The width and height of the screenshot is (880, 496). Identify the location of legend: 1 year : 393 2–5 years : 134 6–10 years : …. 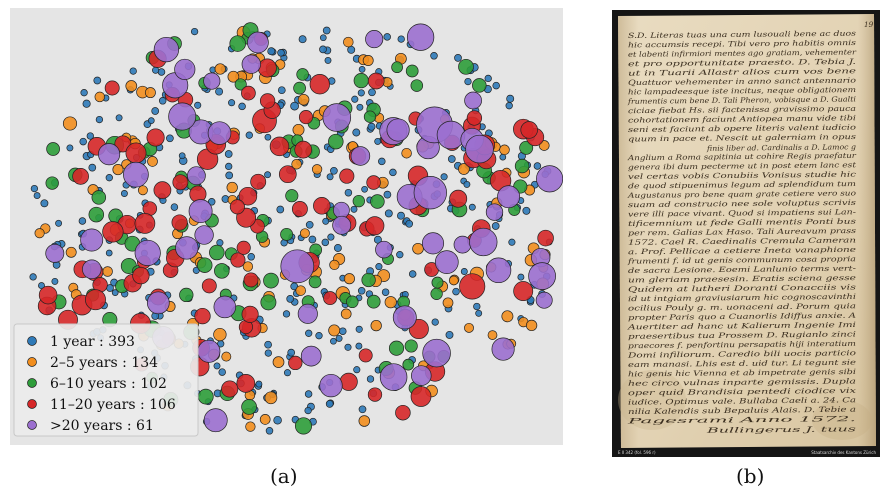
(106, 380).